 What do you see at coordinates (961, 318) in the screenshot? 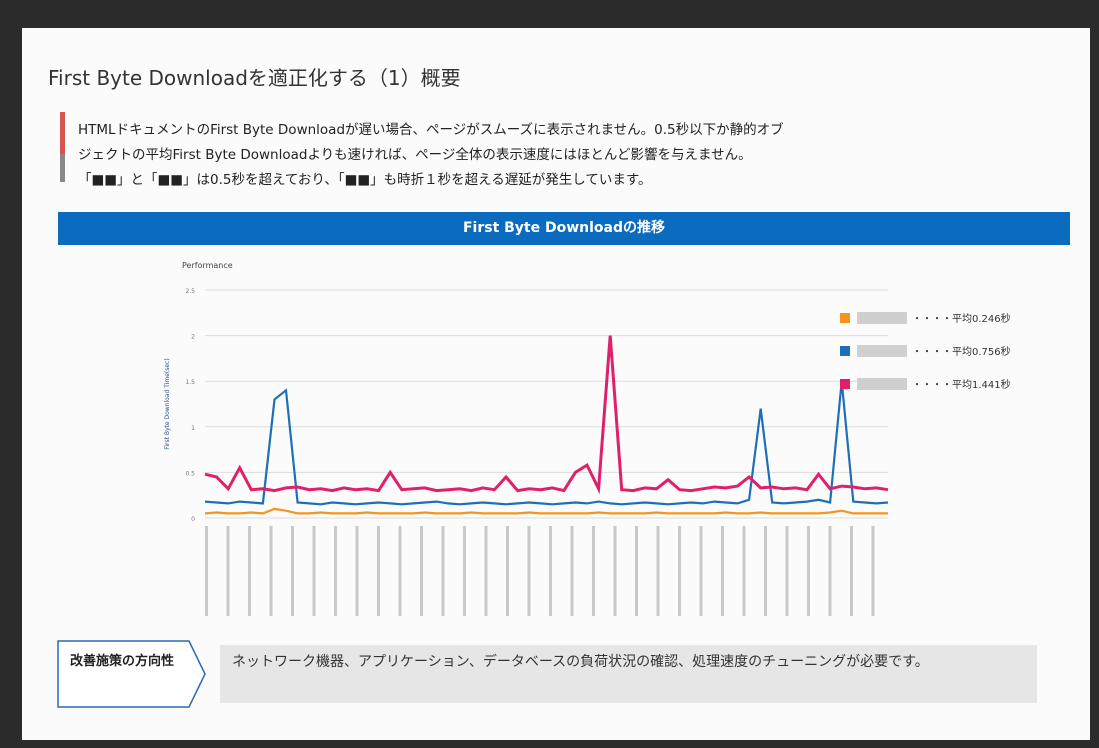
I see `legend-label: ・・・・平均0.246秒` at bounding box center [961, 318].